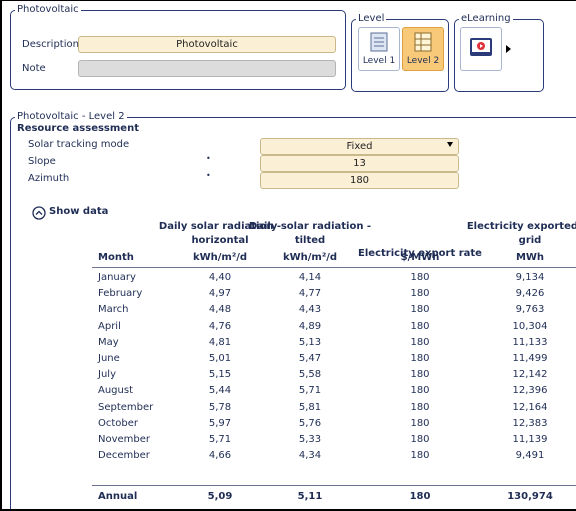  I want to click on group-title: eLearning, so click(486, 18).